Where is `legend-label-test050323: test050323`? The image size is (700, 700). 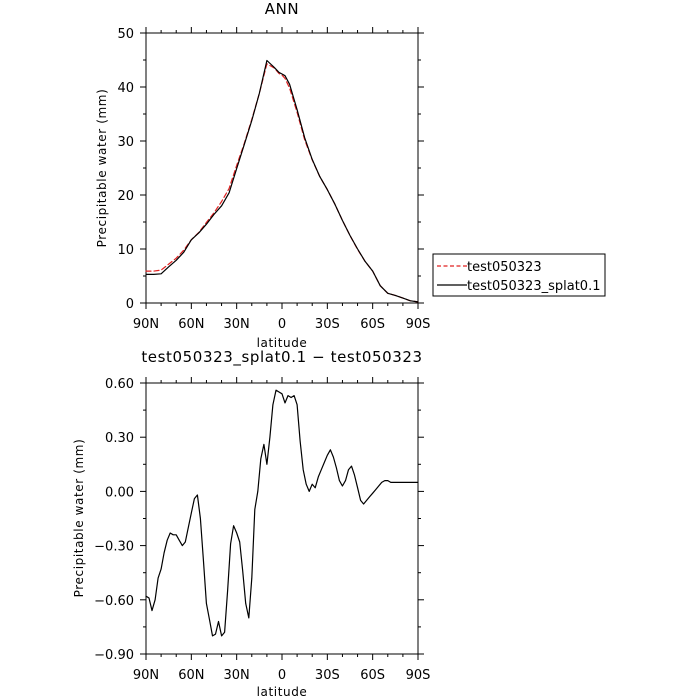 legend-label-test050323: test050323 is located at coordinates (504, 267).